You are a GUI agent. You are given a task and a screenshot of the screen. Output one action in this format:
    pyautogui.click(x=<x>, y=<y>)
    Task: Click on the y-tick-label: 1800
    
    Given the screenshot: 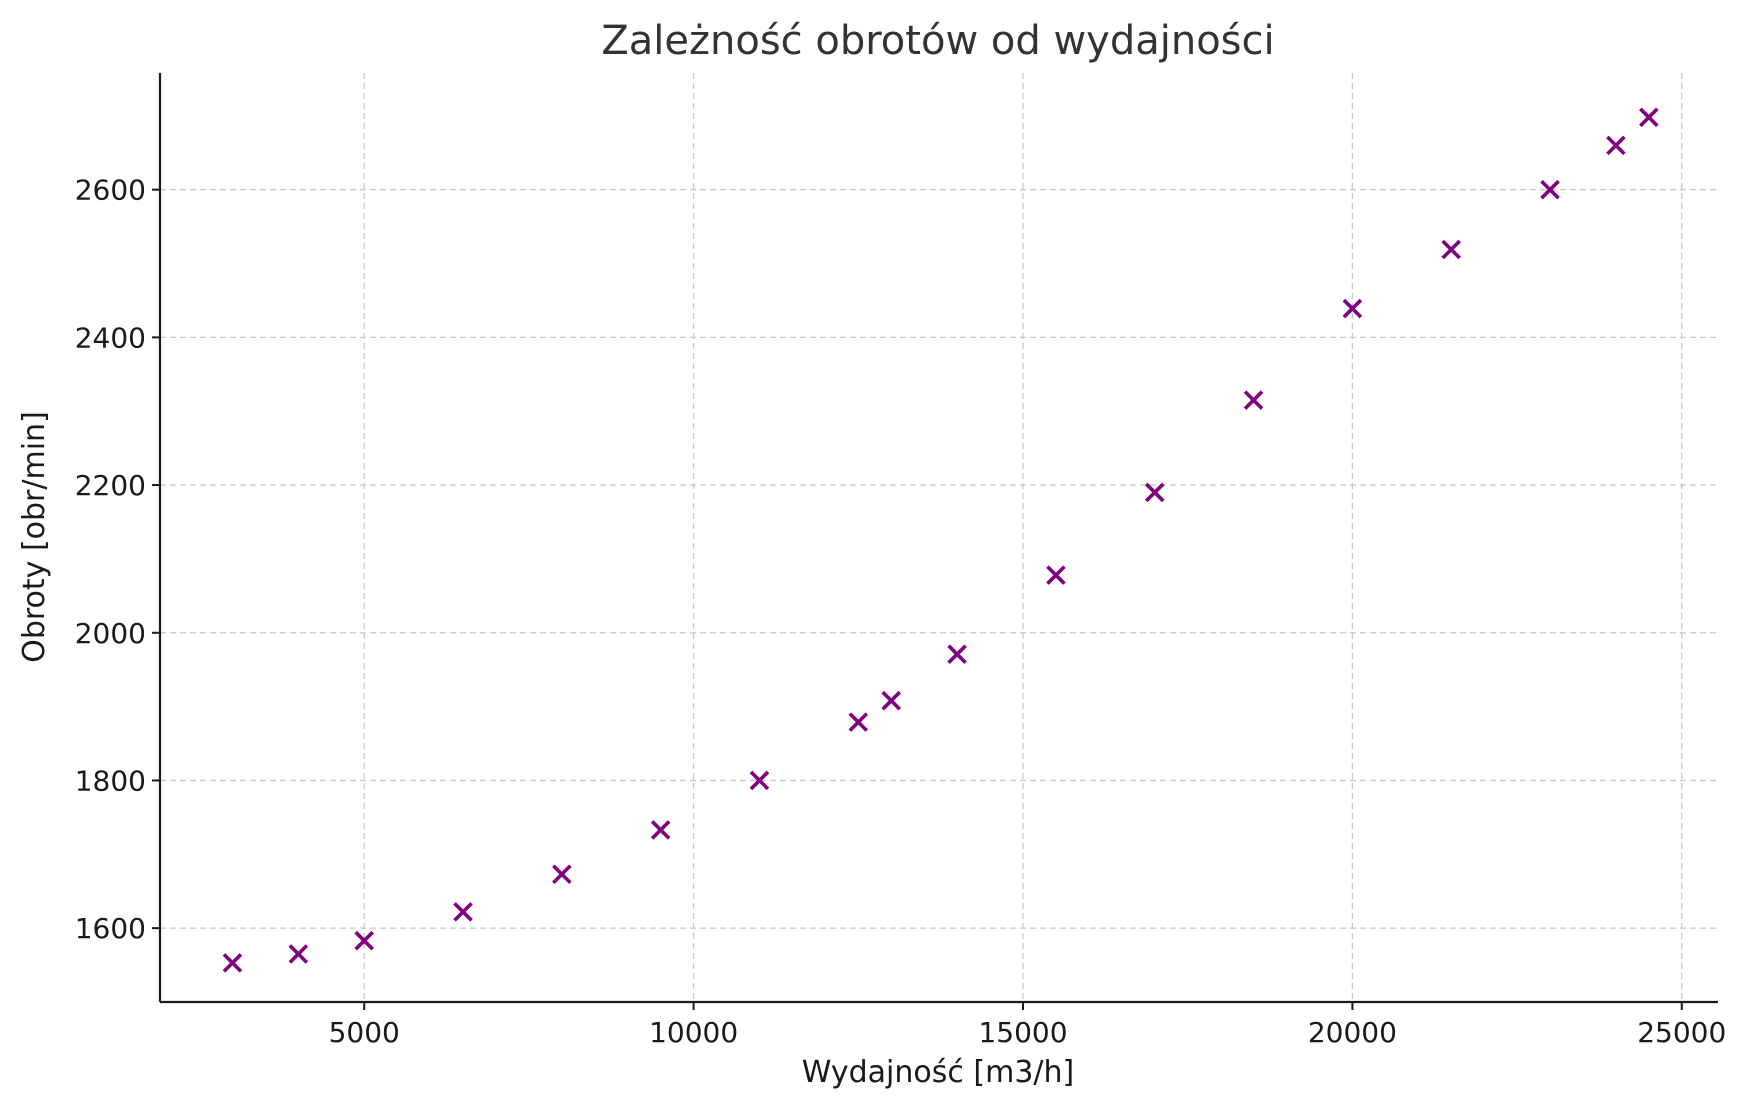 What is the action you would take?
    pyautogui.click(x=110, y=780)
    